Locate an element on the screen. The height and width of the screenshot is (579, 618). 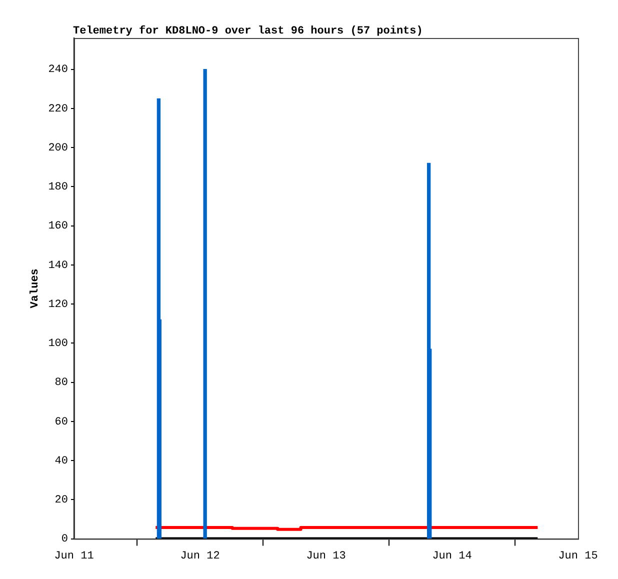
y-tick-label: 0 is located at coordinates (64, 540).